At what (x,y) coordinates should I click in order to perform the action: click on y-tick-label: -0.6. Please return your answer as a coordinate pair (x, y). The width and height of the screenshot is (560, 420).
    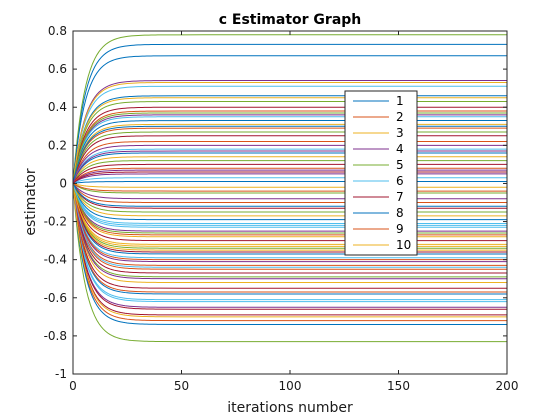
    Looking at the image, I should click on (55, 298).